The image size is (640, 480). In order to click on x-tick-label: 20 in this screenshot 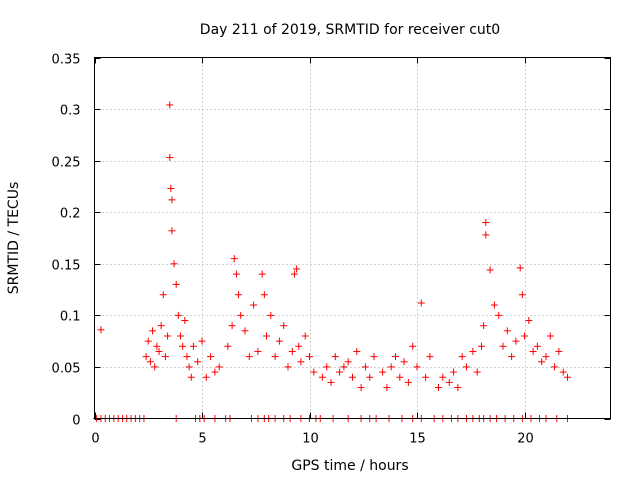, I will do `click(525, 439)`.